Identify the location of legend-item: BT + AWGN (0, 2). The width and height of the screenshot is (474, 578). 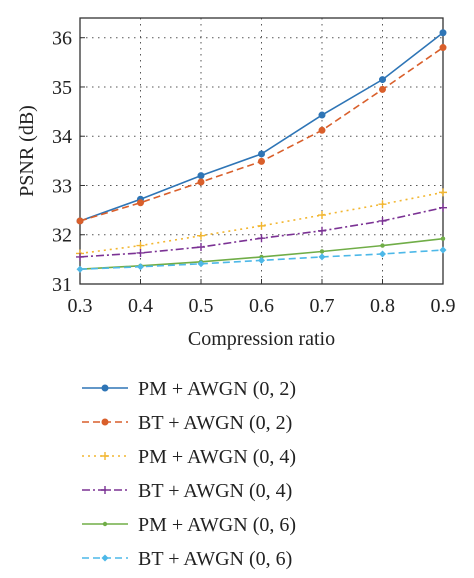
(187, 423).